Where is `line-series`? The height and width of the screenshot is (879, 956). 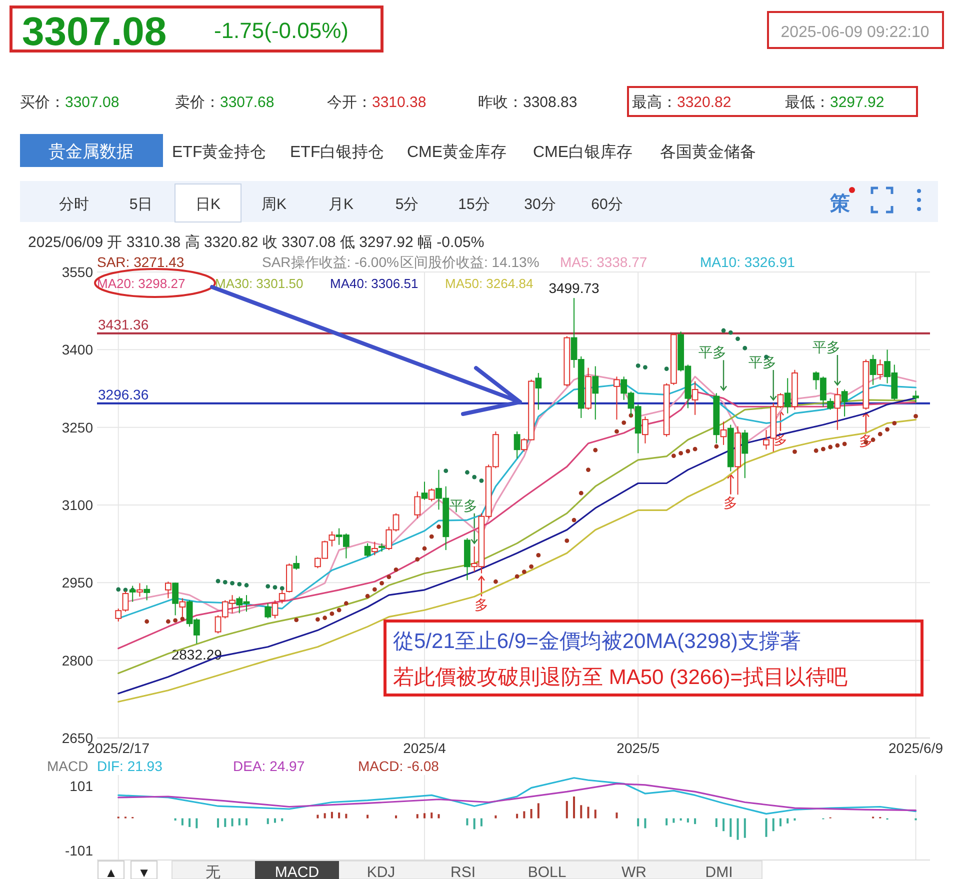
line-series is located at coordinates (517, 797).